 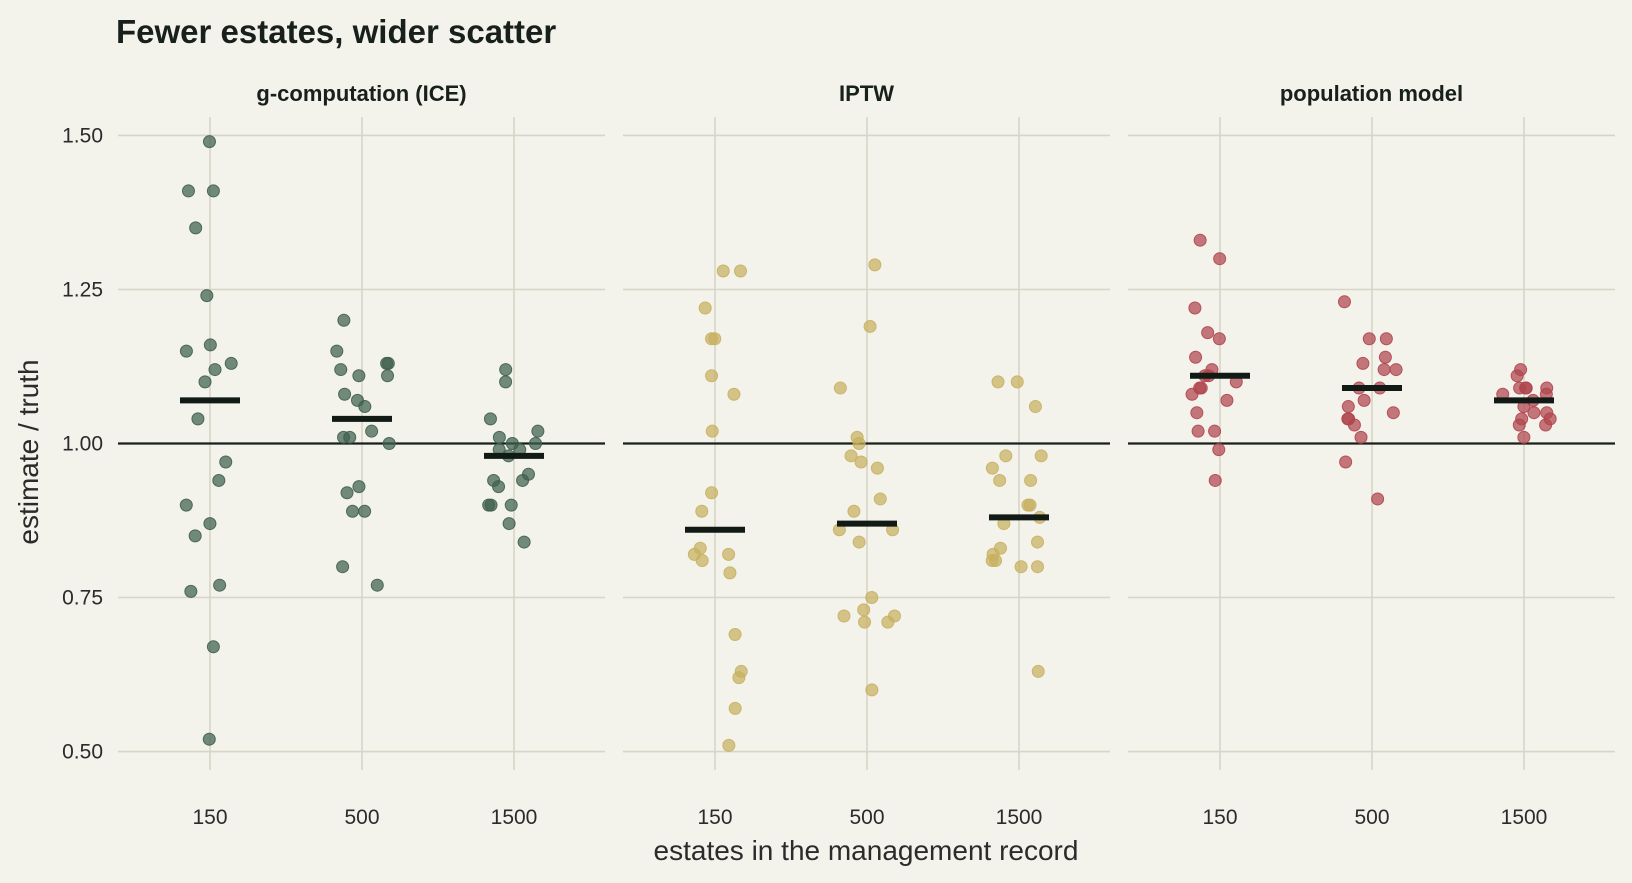 What do you see at coordinates (82, 598) in the screenshot?
I see `y-tick-label: 0.75` at bounding box center [82, 598].